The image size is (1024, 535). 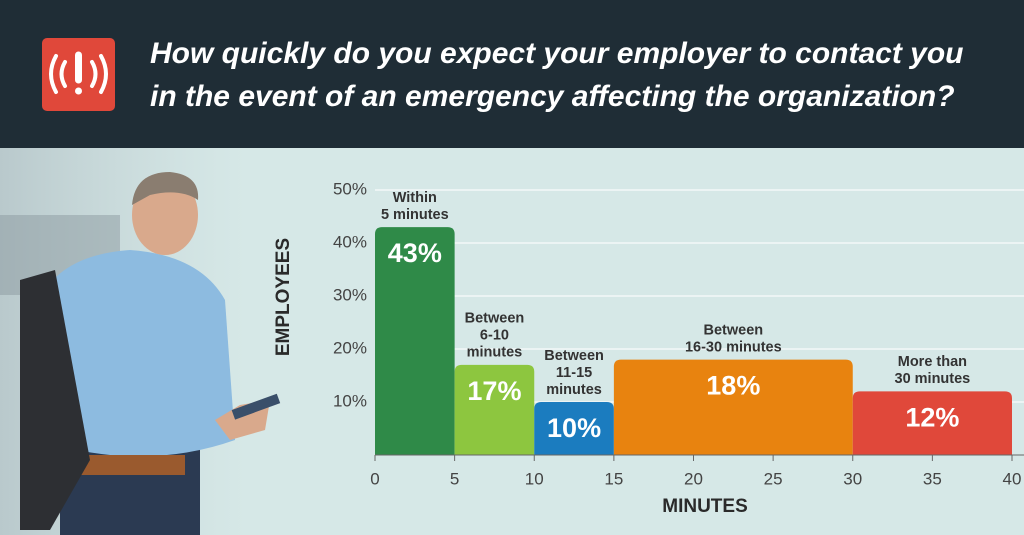 I want to click on bin-label: 30 minutes, so click(x=933, y=379).